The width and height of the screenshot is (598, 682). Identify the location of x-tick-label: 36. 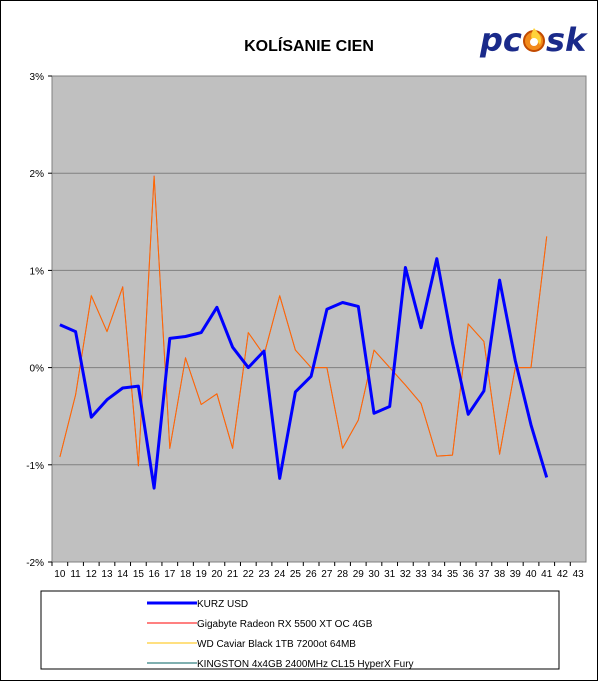
(469, 574).